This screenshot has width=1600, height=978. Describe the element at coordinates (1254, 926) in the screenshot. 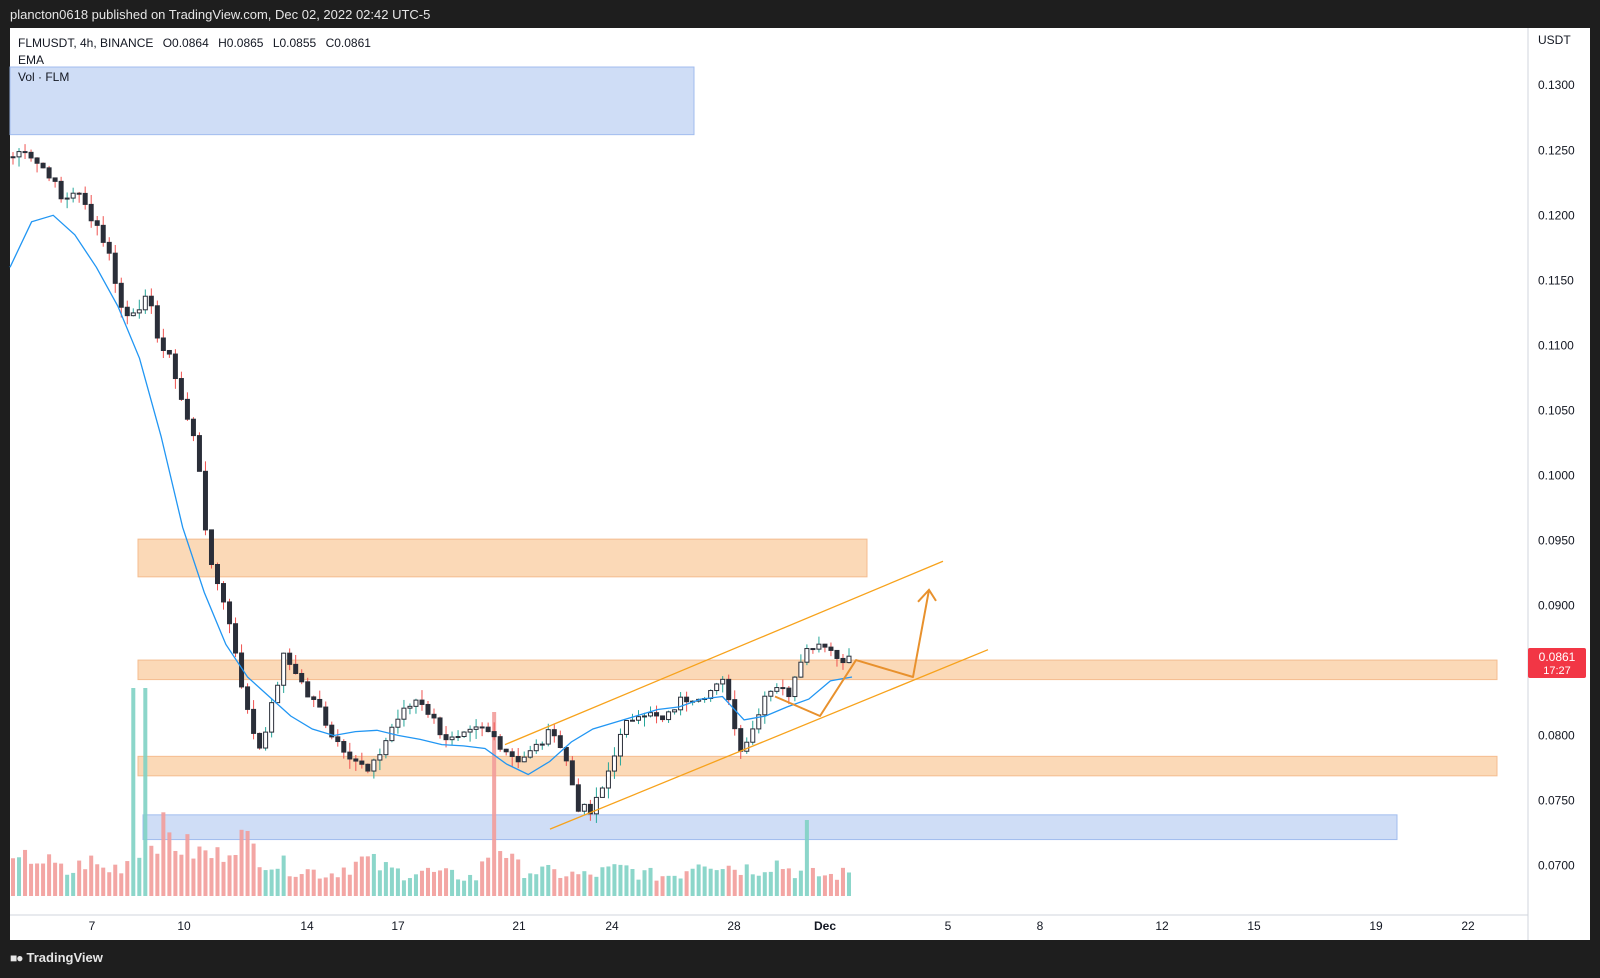

I see `time-tick: 15` at that location.